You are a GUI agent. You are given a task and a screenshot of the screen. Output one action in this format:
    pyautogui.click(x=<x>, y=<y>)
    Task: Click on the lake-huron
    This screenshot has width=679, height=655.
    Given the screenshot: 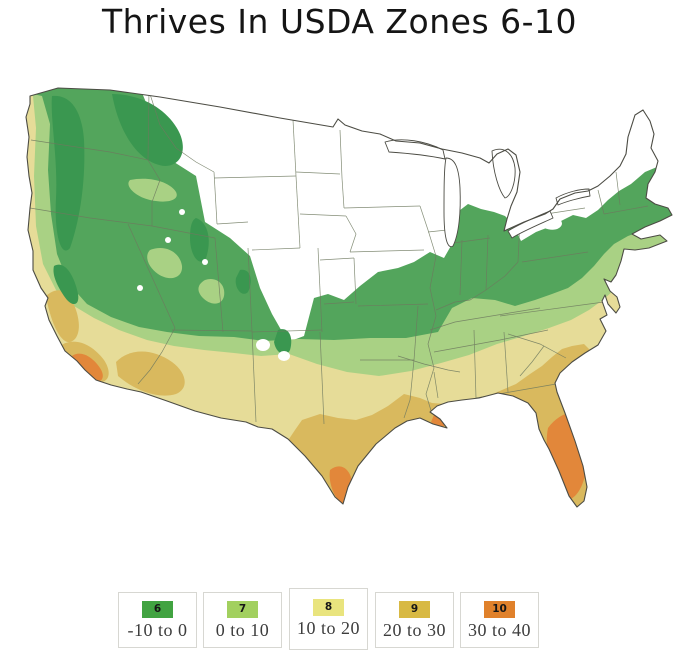 What is the action you would take?
    pyautogui.click(x=503, y=173)
    